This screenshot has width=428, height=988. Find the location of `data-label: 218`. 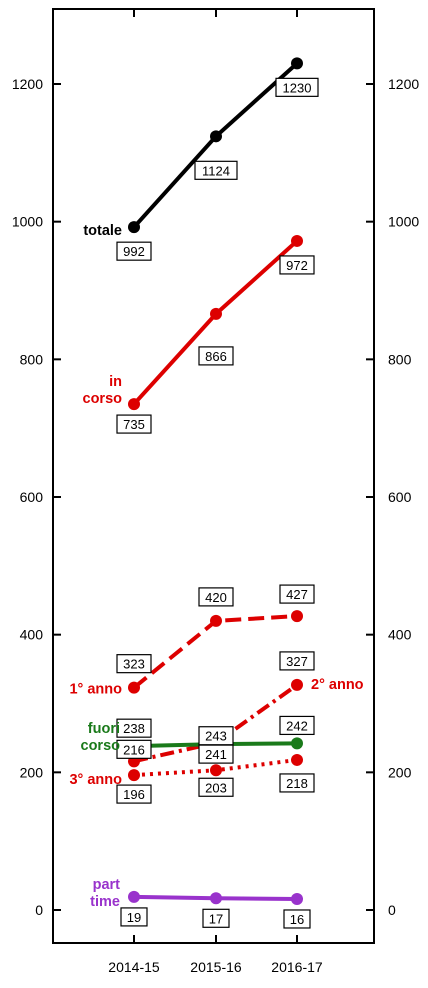

data-label: 218 is located at coordinates (297, 783).